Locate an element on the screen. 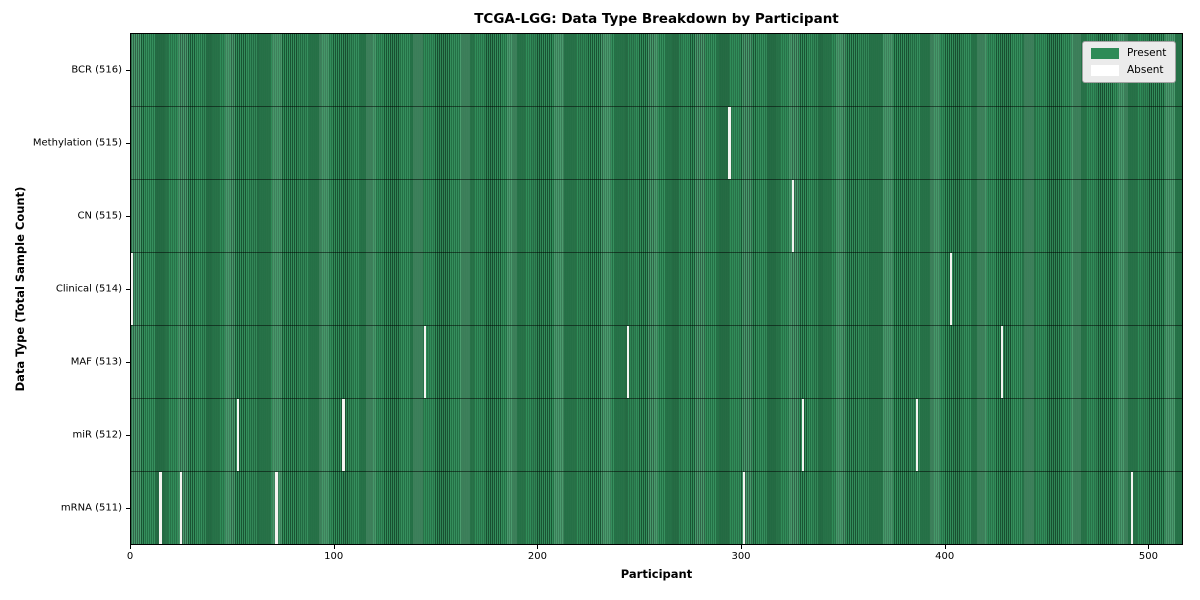 This screenshot has height=600, width=1200. absent-swatch is located at coordinates (1105, 70).